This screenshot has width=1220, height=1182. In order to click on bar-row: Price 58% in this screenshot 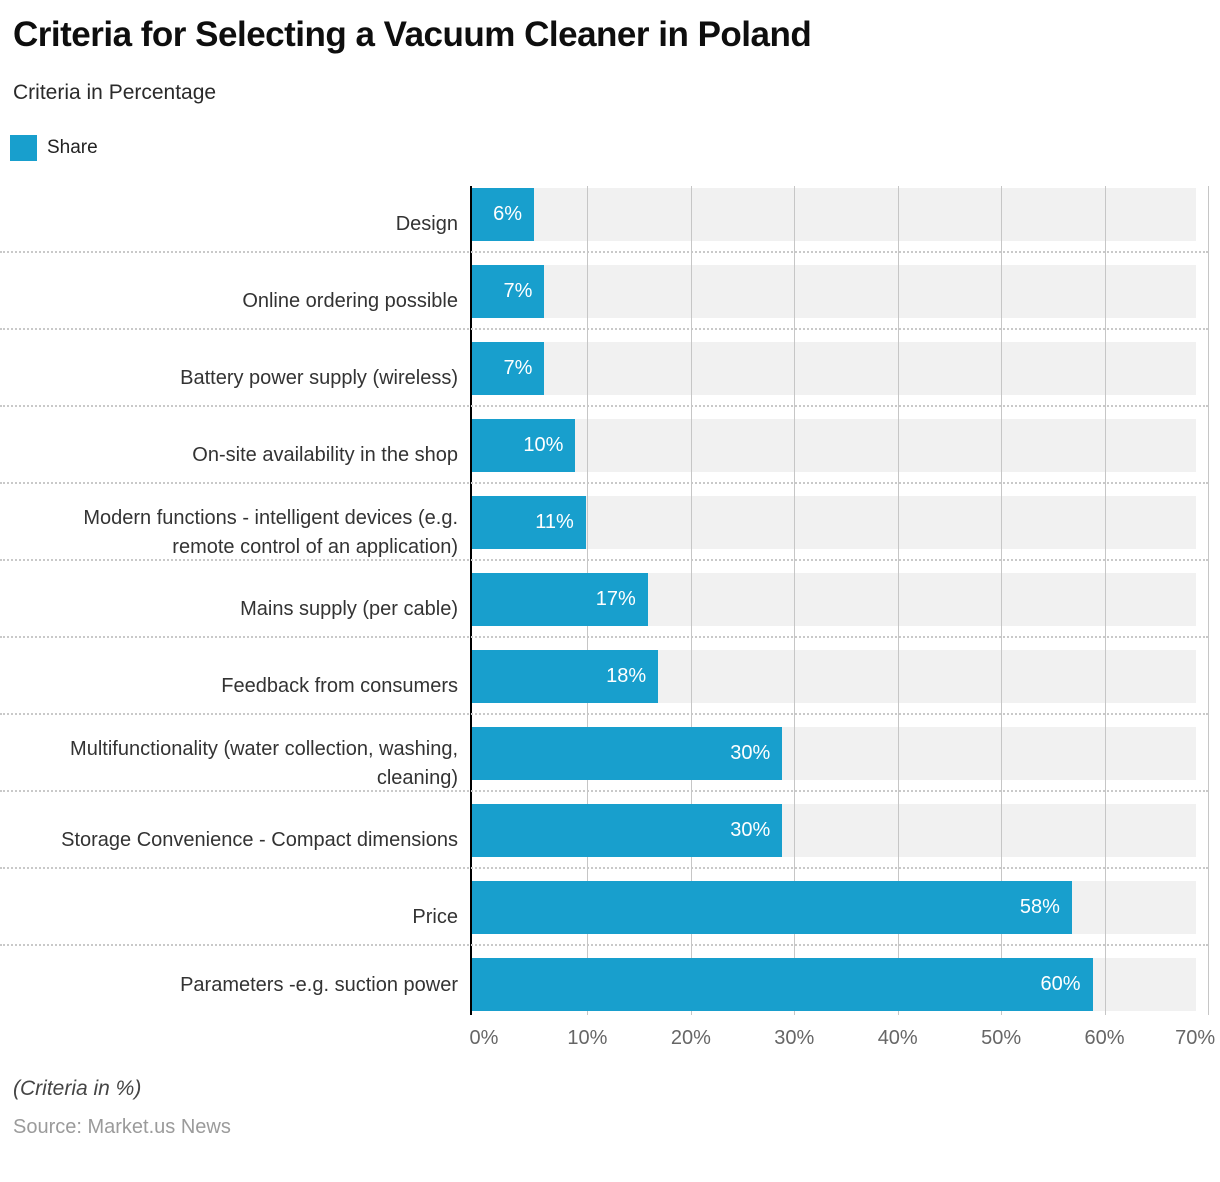, I will do `click(604, 917)`.